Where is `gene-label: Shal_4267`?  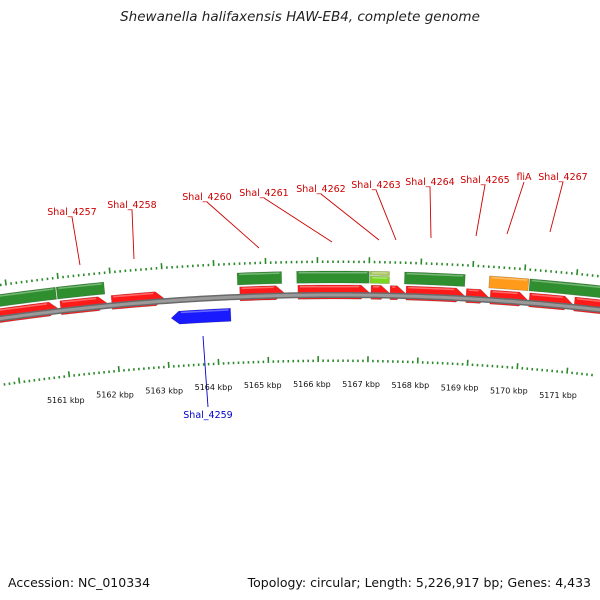 gene-label: Shal_4267 is located at coordinates (562, 177).